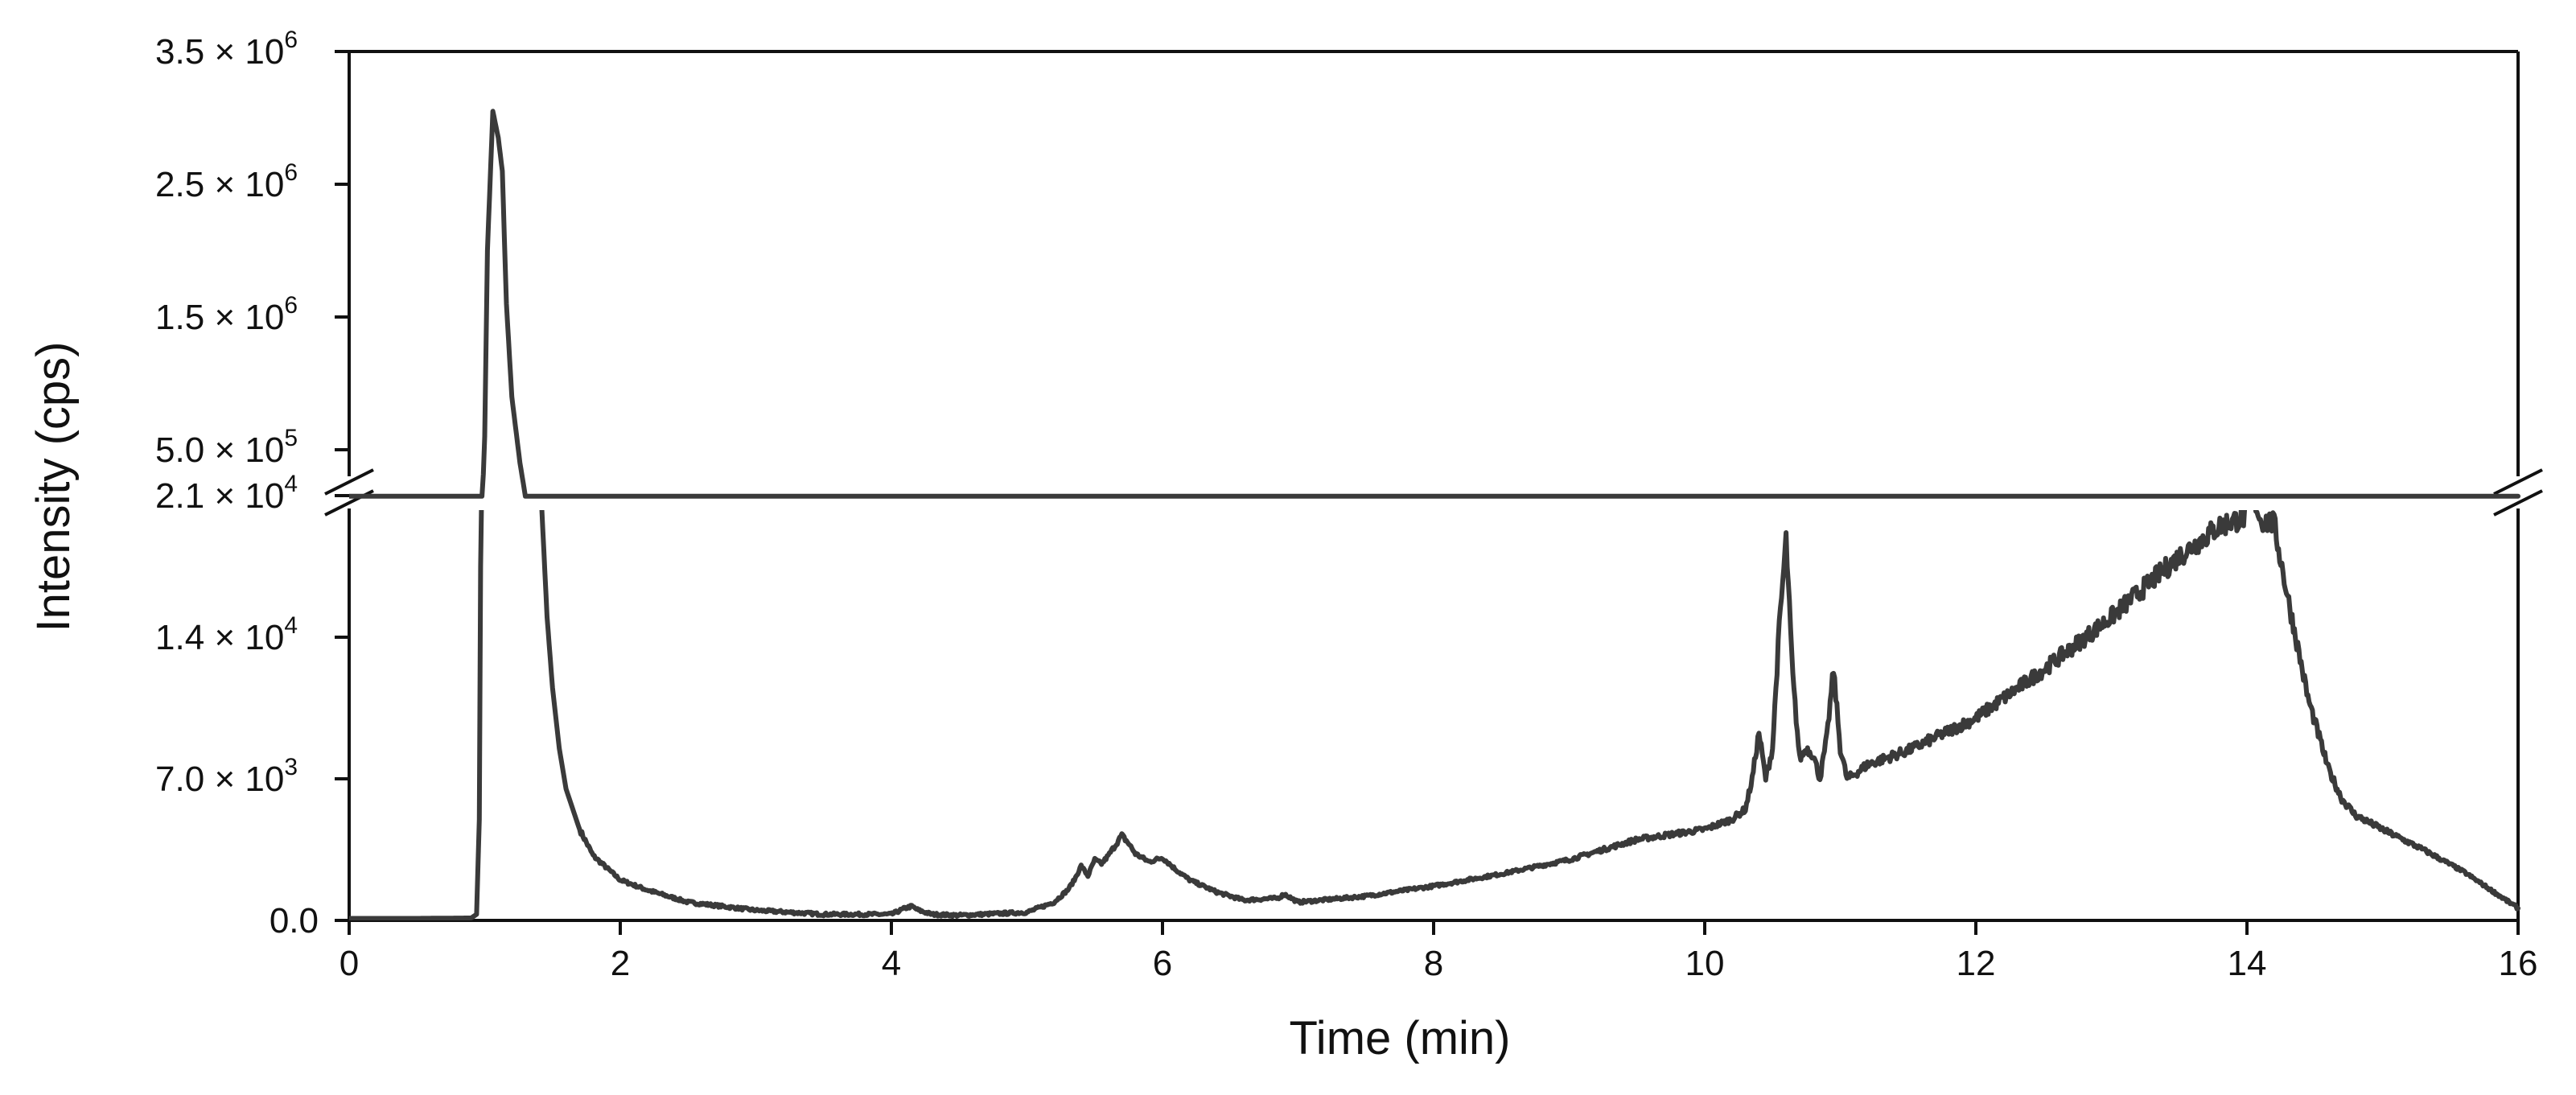  I want to click on y-tick-label: 1.5 × 10⁶, so click(226, 314).